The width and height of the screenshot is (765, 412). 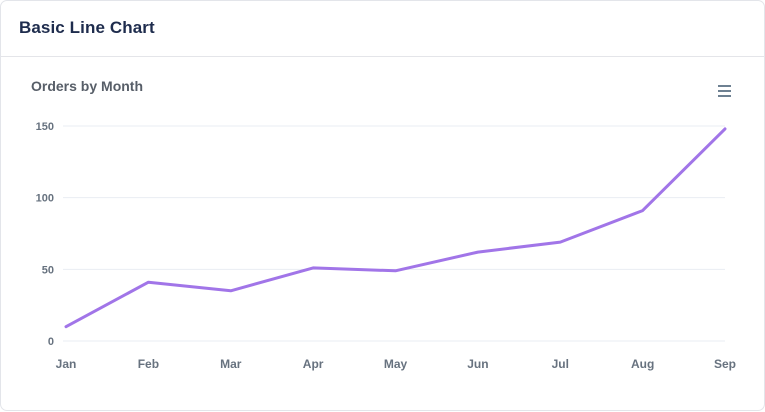 I want to click on x-axis-label: Apr, so click(x=313, y=364).